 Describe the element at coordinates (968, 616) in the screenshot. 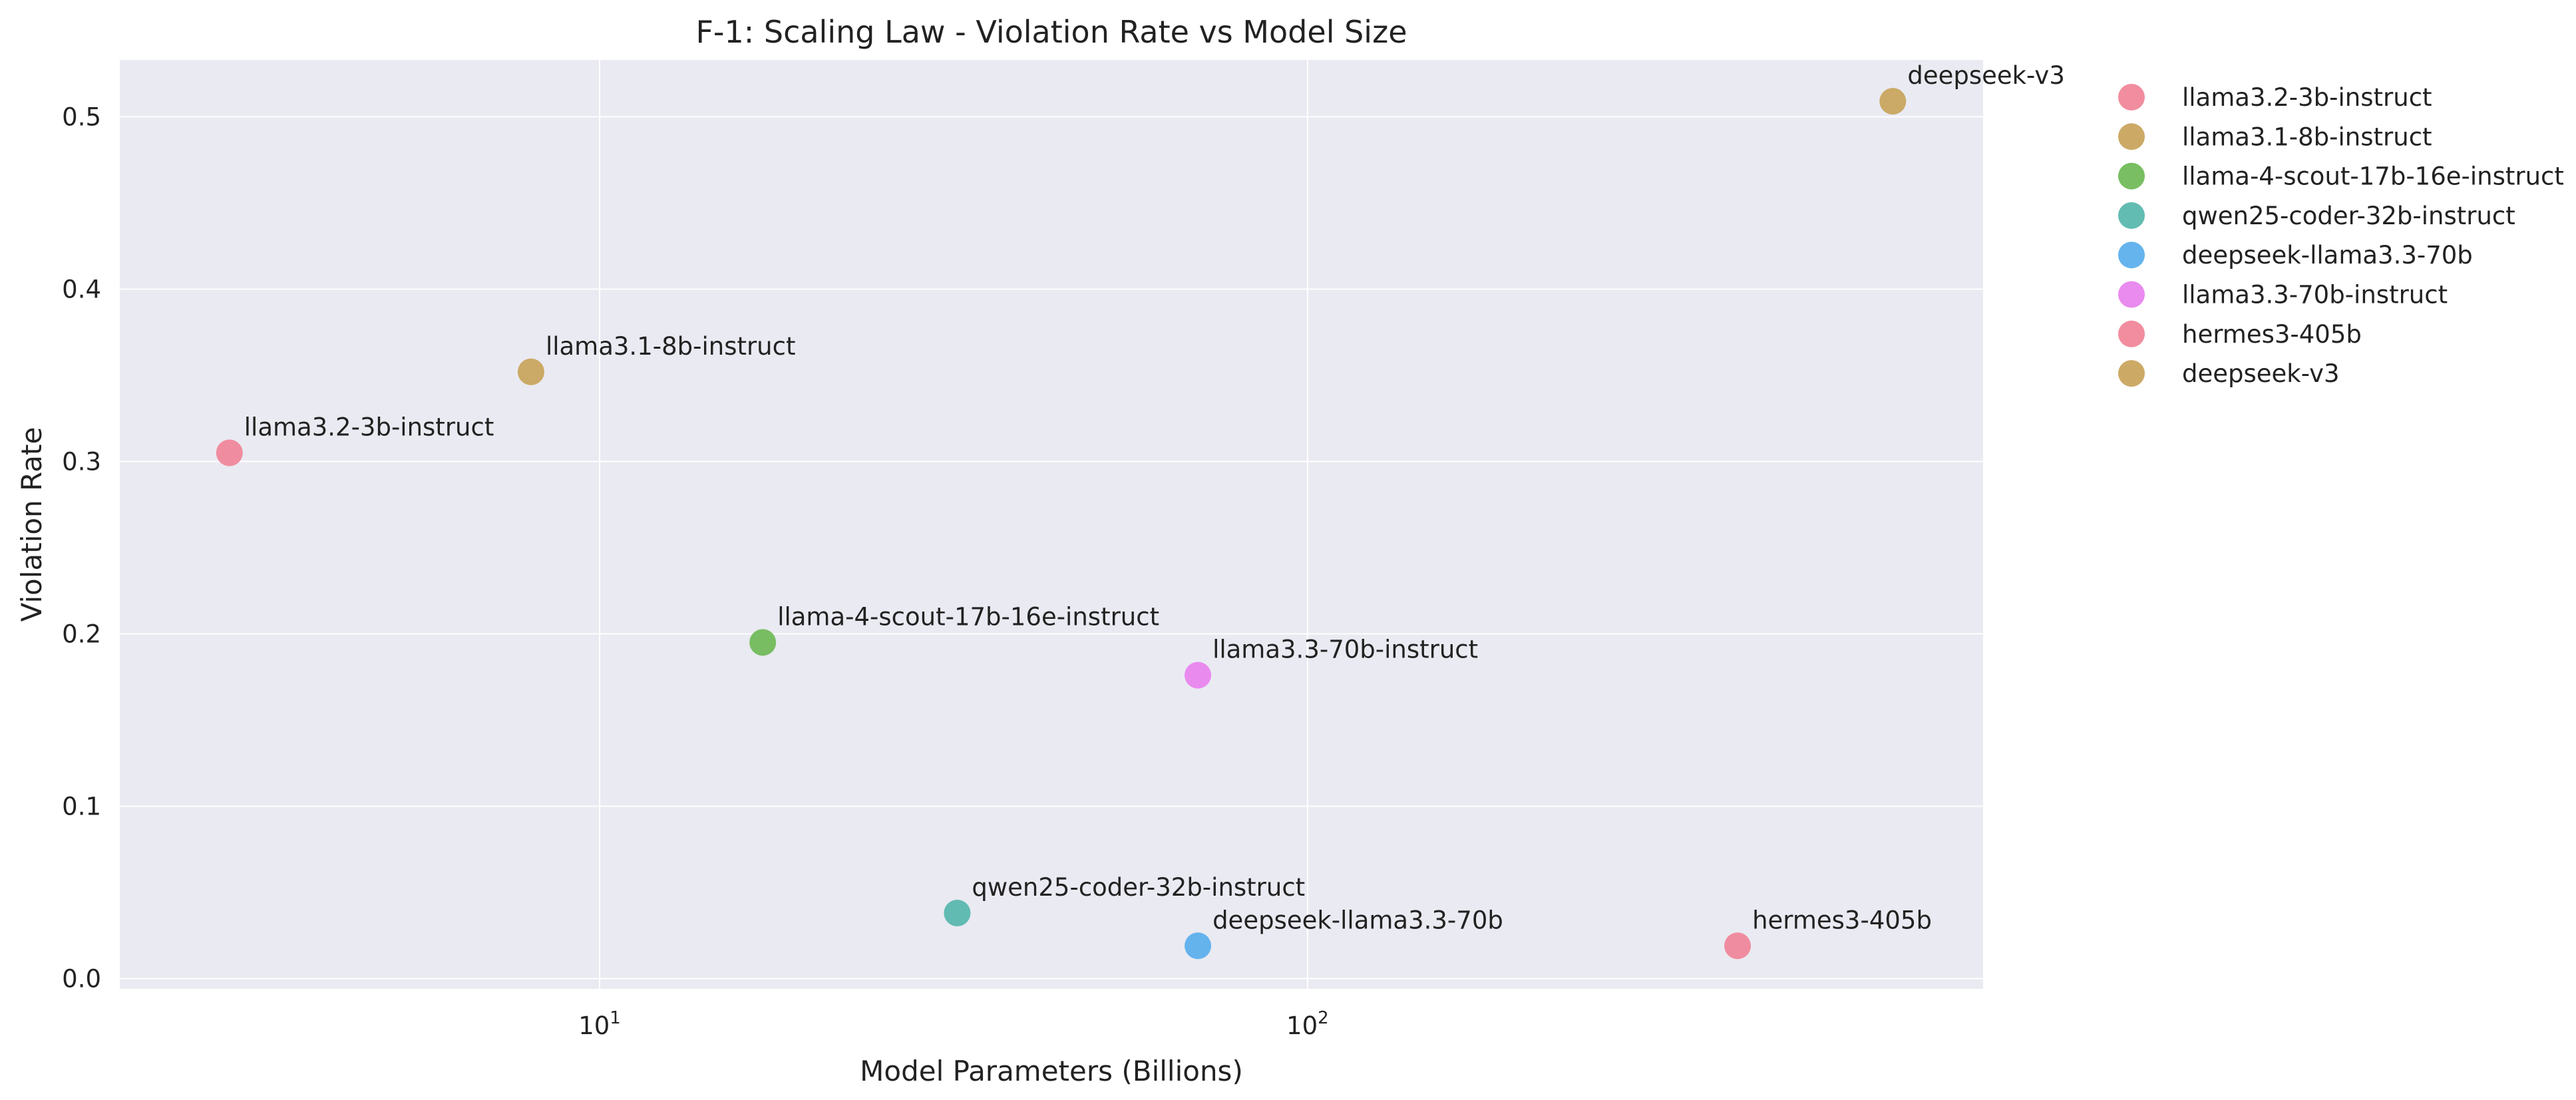

I see `point-label: llama-4-scout-17b-16e-instruct` at that location.